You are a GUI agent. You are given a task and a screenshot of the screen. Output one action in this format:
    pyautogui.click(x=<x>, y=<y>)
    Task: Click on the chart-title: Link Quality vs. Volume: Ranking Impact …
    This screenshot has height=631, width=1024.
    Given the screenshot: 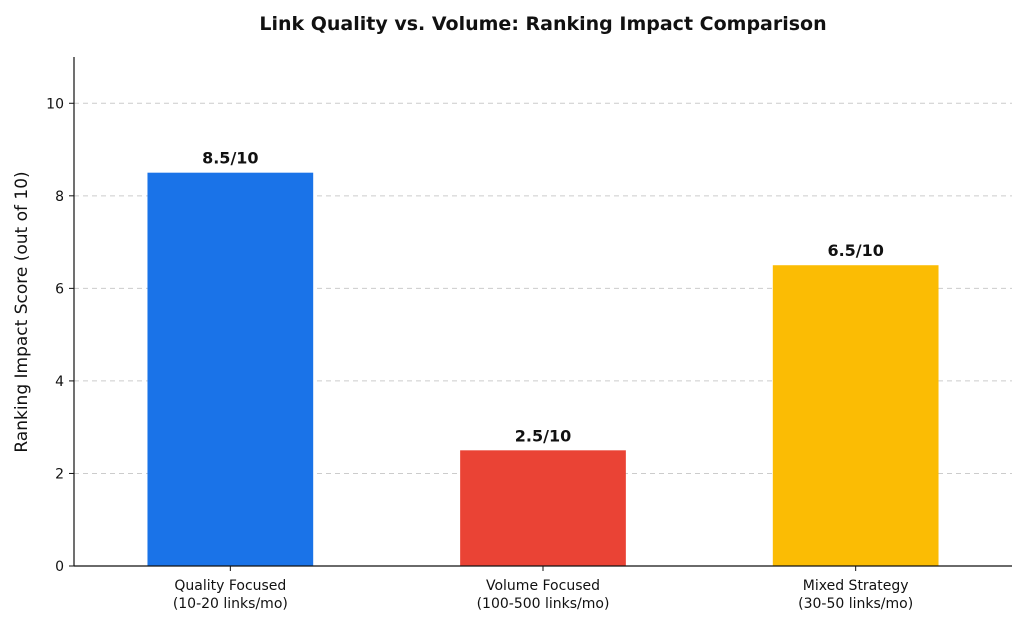 What is the action you would take?
    pyautogui.click(x=542, y=24)
    